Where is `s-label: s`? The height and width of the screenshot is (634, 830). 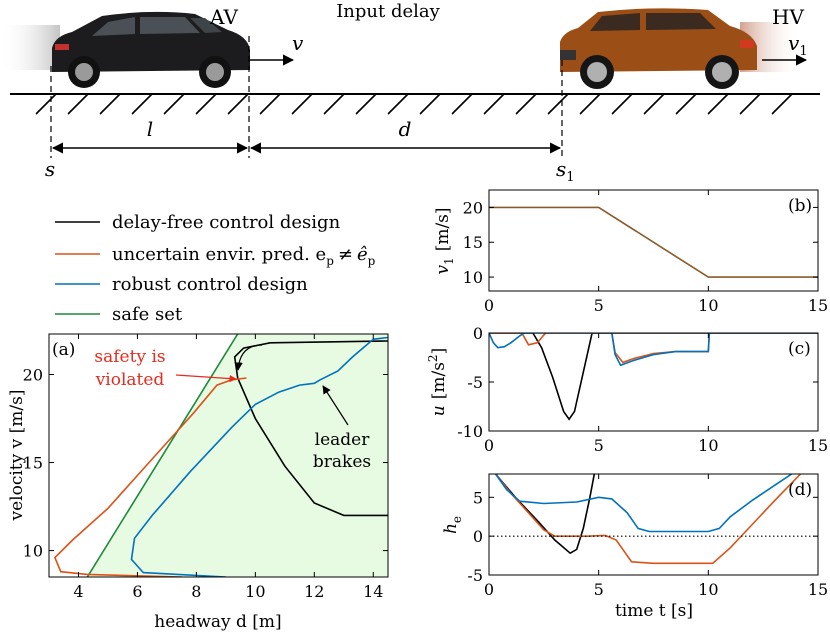 s-label: s is located at coordinates (50, 169).